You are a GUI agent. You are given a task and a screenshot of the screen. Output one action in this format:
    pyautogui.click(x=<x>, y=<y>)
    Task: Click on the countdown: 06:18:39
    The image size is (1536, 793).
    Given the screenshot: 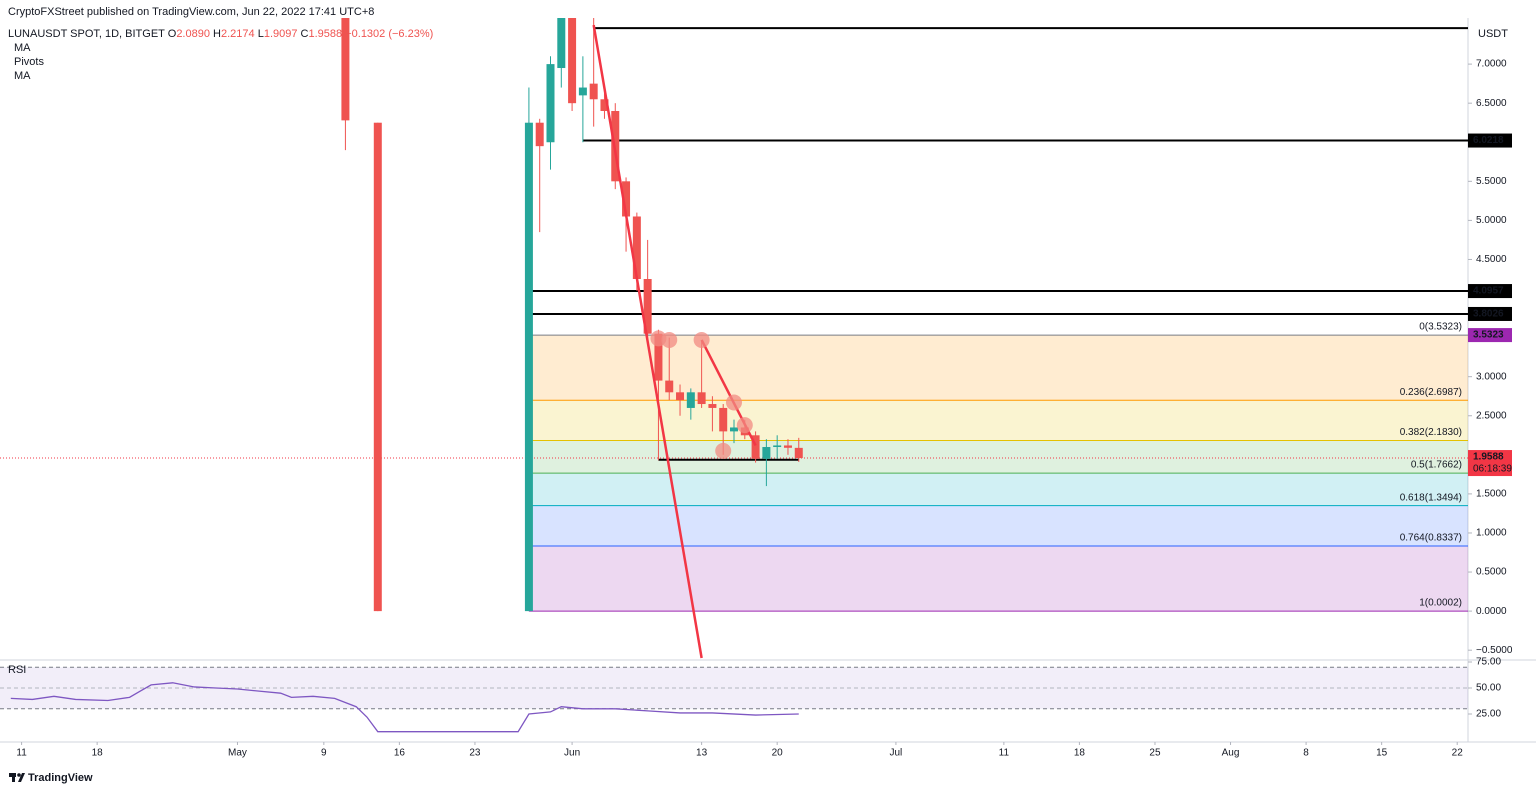 What is the action you would take?
    pyautogui.click(x=1492, y=469)
    